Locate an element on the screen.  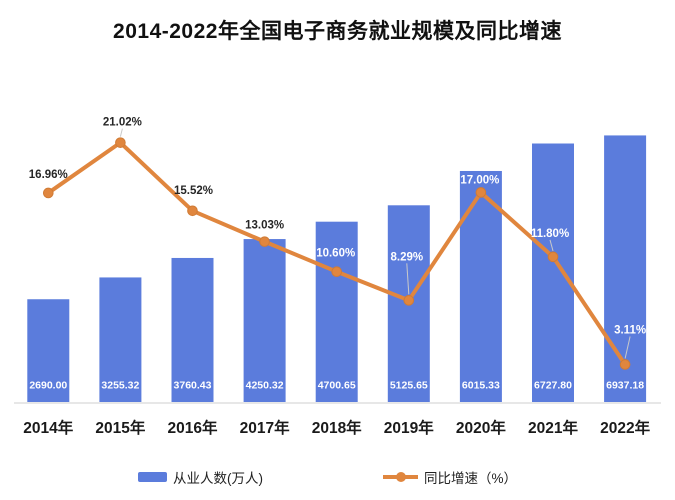
legend-item-growth: 同比增速（%） is located at coordinates (450, 477).